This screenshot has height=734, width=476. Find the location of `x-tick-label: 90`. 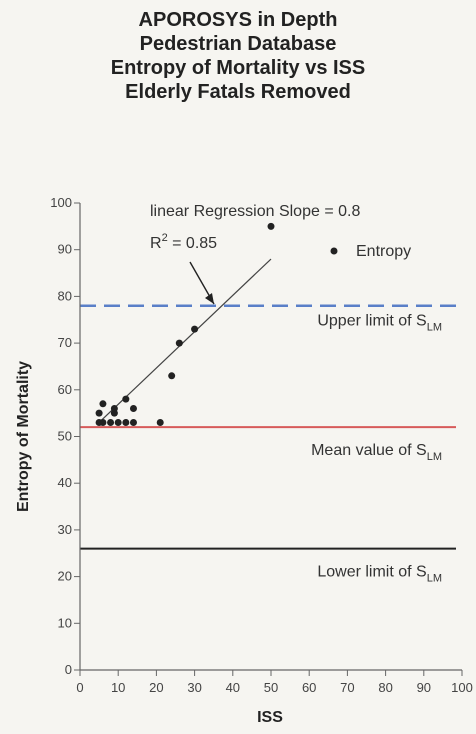

x-tick-label: 90 is located at coordinates (424, 687).